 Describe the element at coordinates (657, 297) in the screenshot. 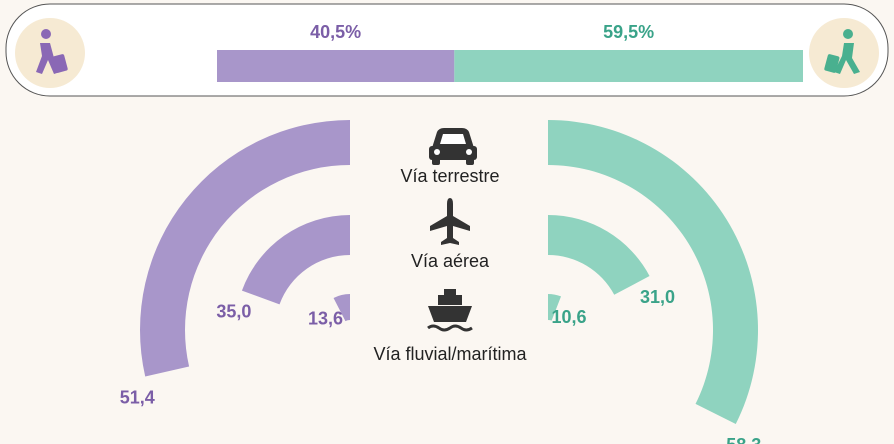

I see `value-label: 31,0` at that location.